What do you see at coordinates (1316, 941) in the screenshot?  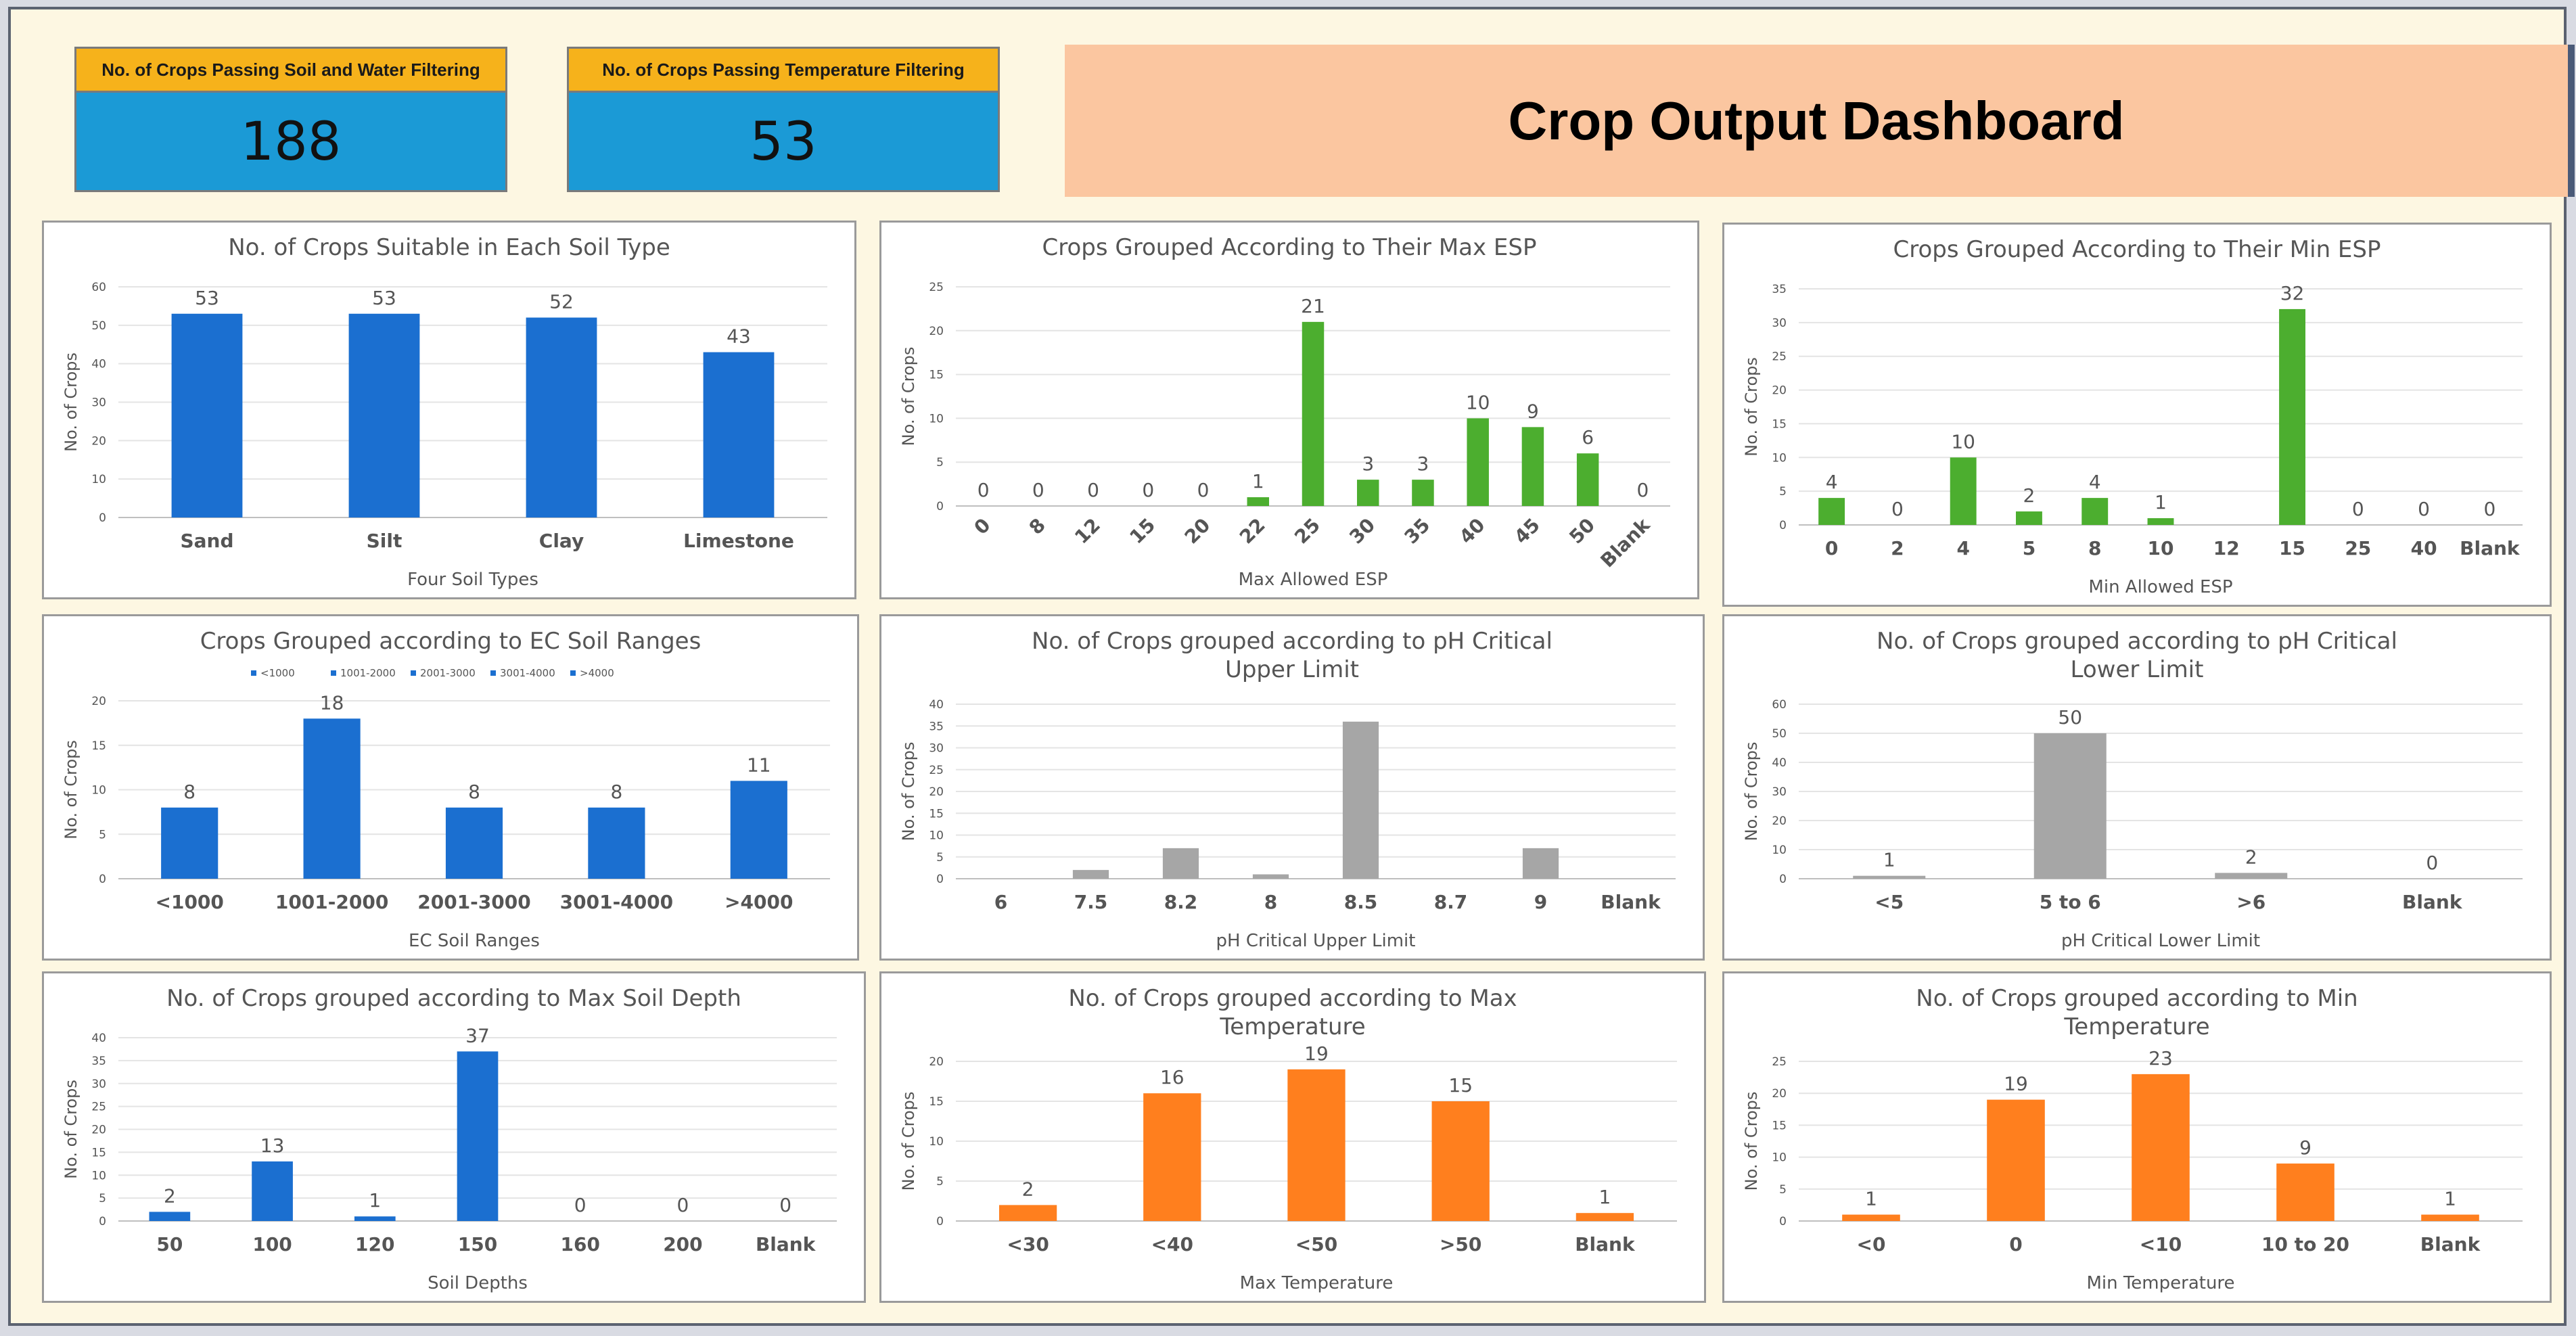 I see `x-axis-label: pH Critical Upper Limit` at bounding box center [1316, 941].